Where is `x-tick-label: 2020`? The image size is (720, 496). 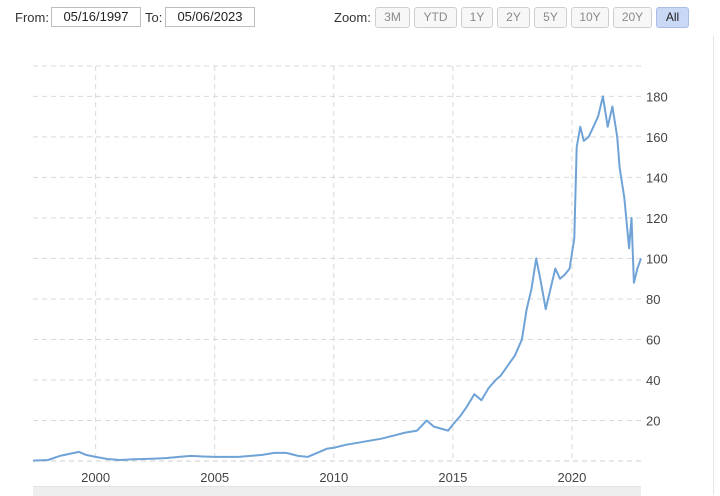
x-tick-label: 2020 is located at coordinates (571, 477).